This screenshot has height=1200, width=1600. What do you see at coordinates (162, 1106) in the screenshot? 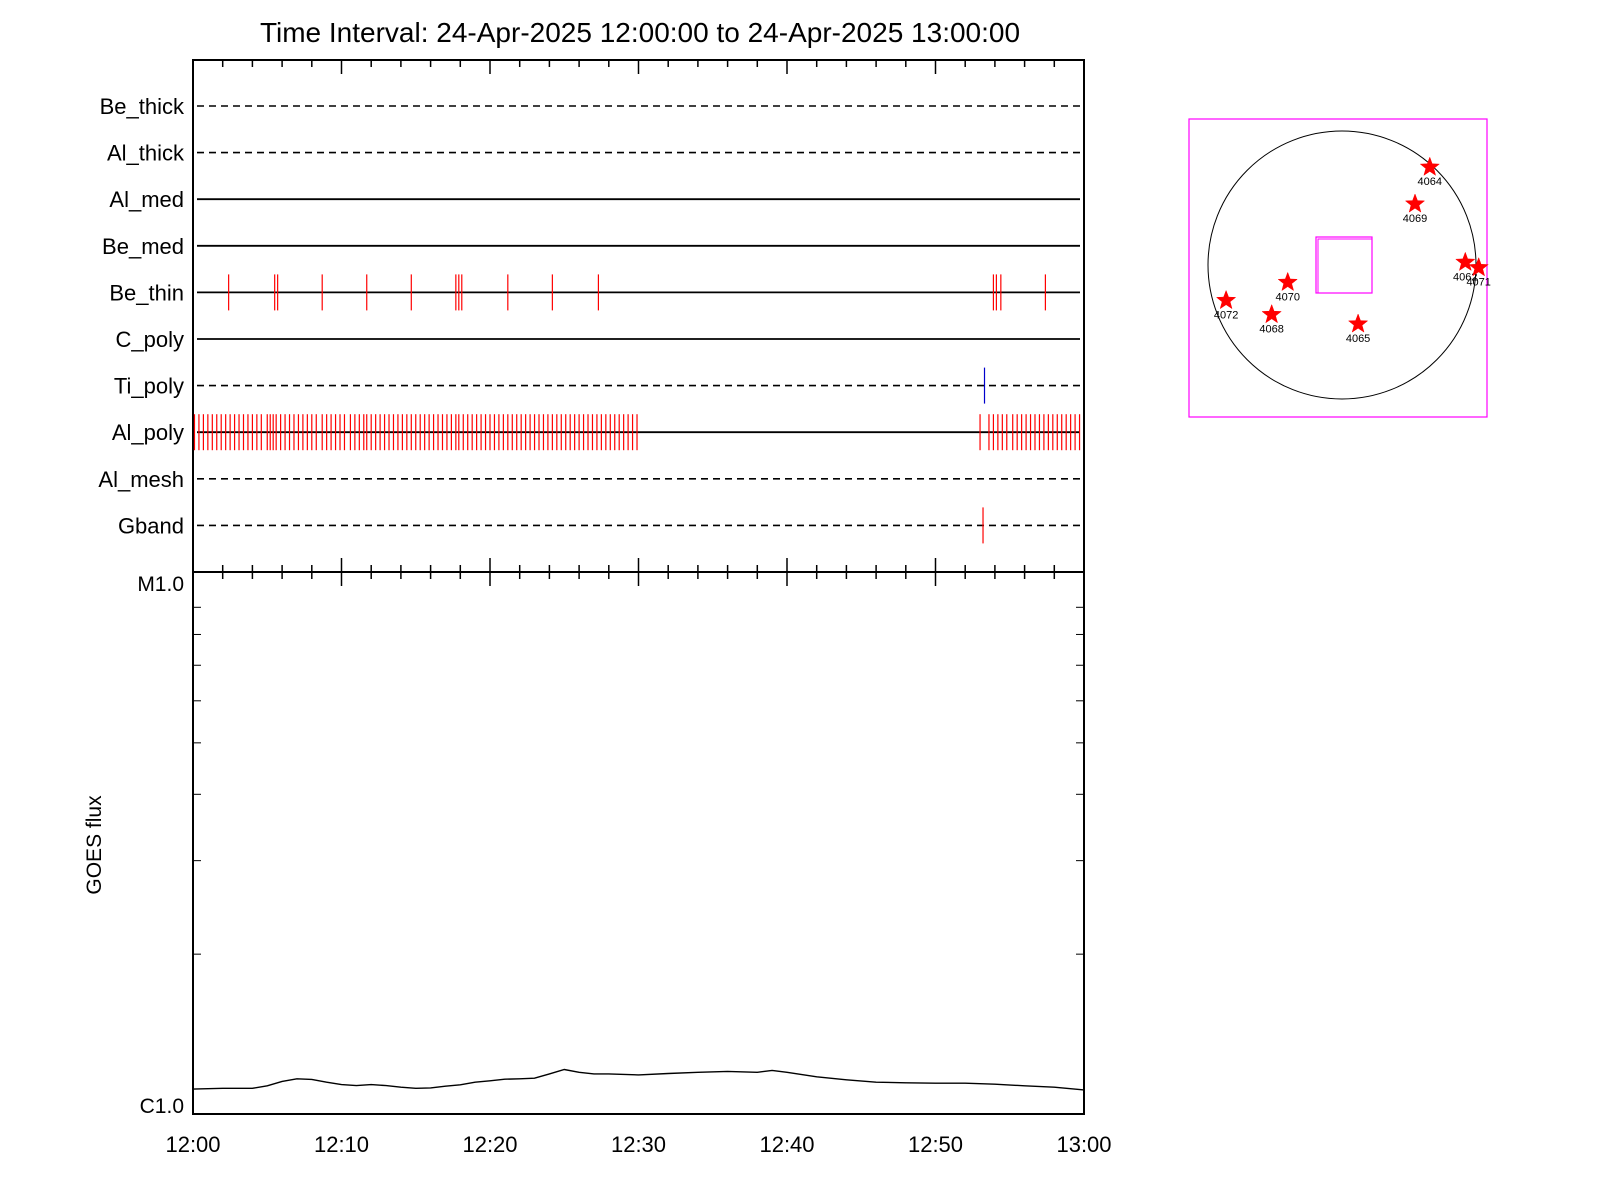
I see `y-min-label: C1.0` at bounding box center [162, 1106].